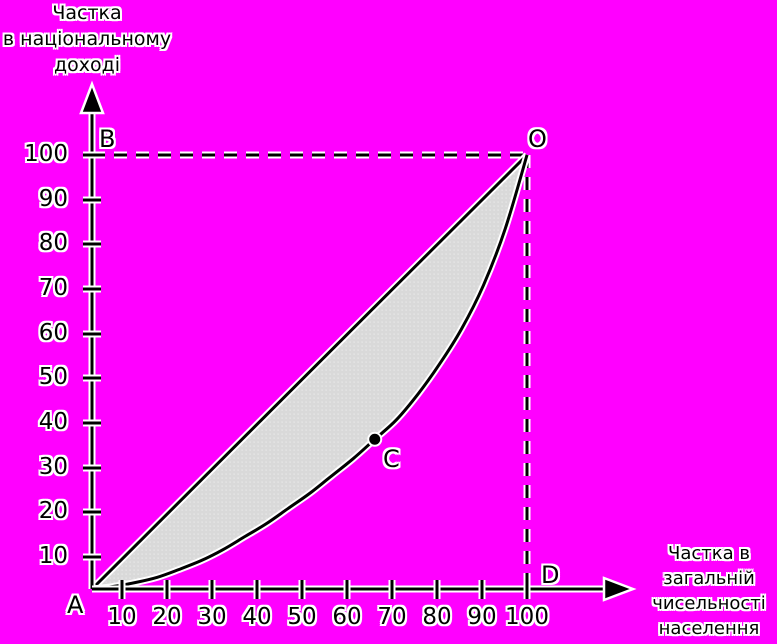 The width and height of the screenshot is (777, 644). I want to click on y-axis-title: Частка в національному доході, so click(87, 39).